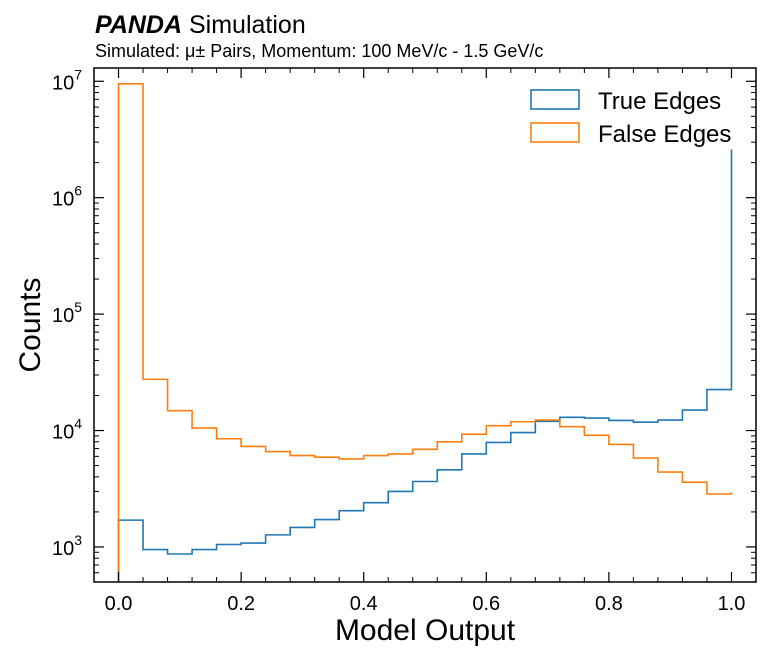  Describe the element at coordinates (555, 99) in the screenshot. I see `legend-swatch-true-edges` at that location.